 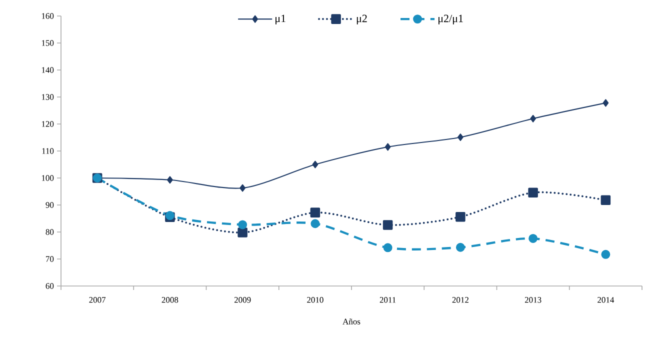 I want to click on x-axis-title: Años, so click(x=351, y=321).